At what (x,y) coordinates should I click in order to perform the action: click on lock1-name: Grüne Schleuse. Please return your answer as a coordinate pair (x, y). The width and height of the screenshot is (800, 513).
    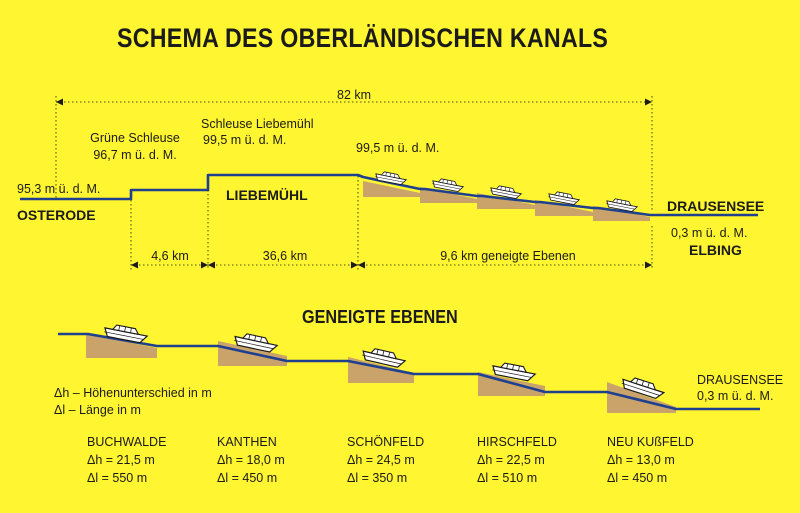
    Looking at the image, I should click on (135, 138).